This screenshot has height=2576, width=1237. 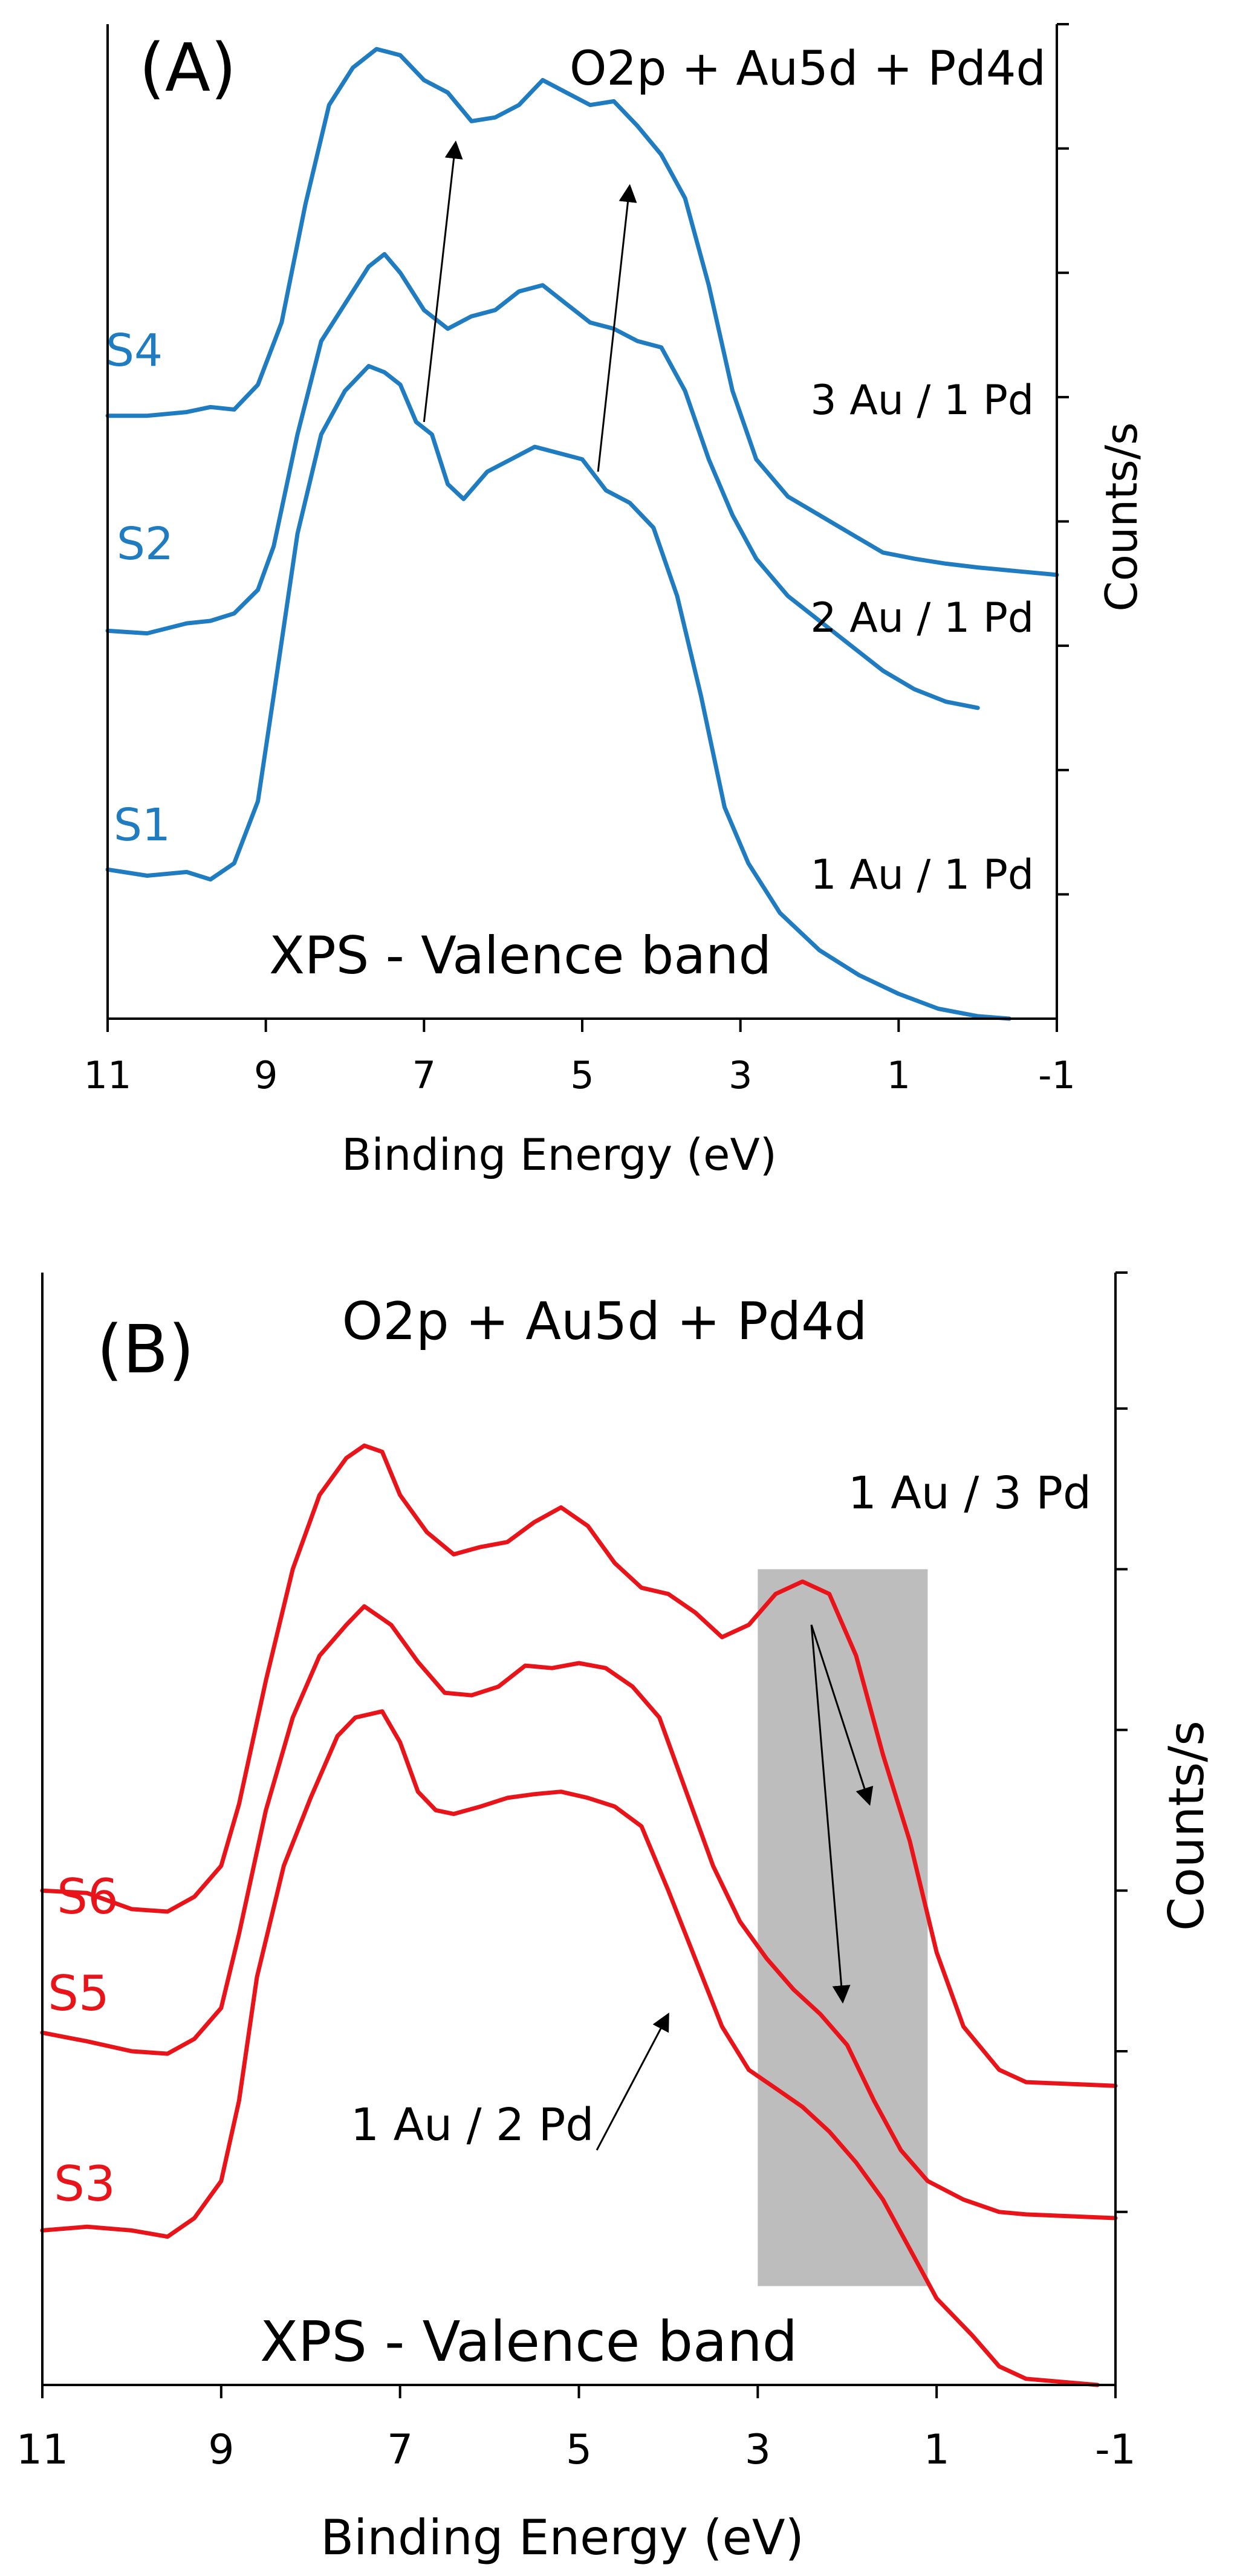 What do you see at coordinates (520, 956) in the screenshot?
I see `panel-a-annotation: XPS - Valence band` at bounding box center [520, 956].